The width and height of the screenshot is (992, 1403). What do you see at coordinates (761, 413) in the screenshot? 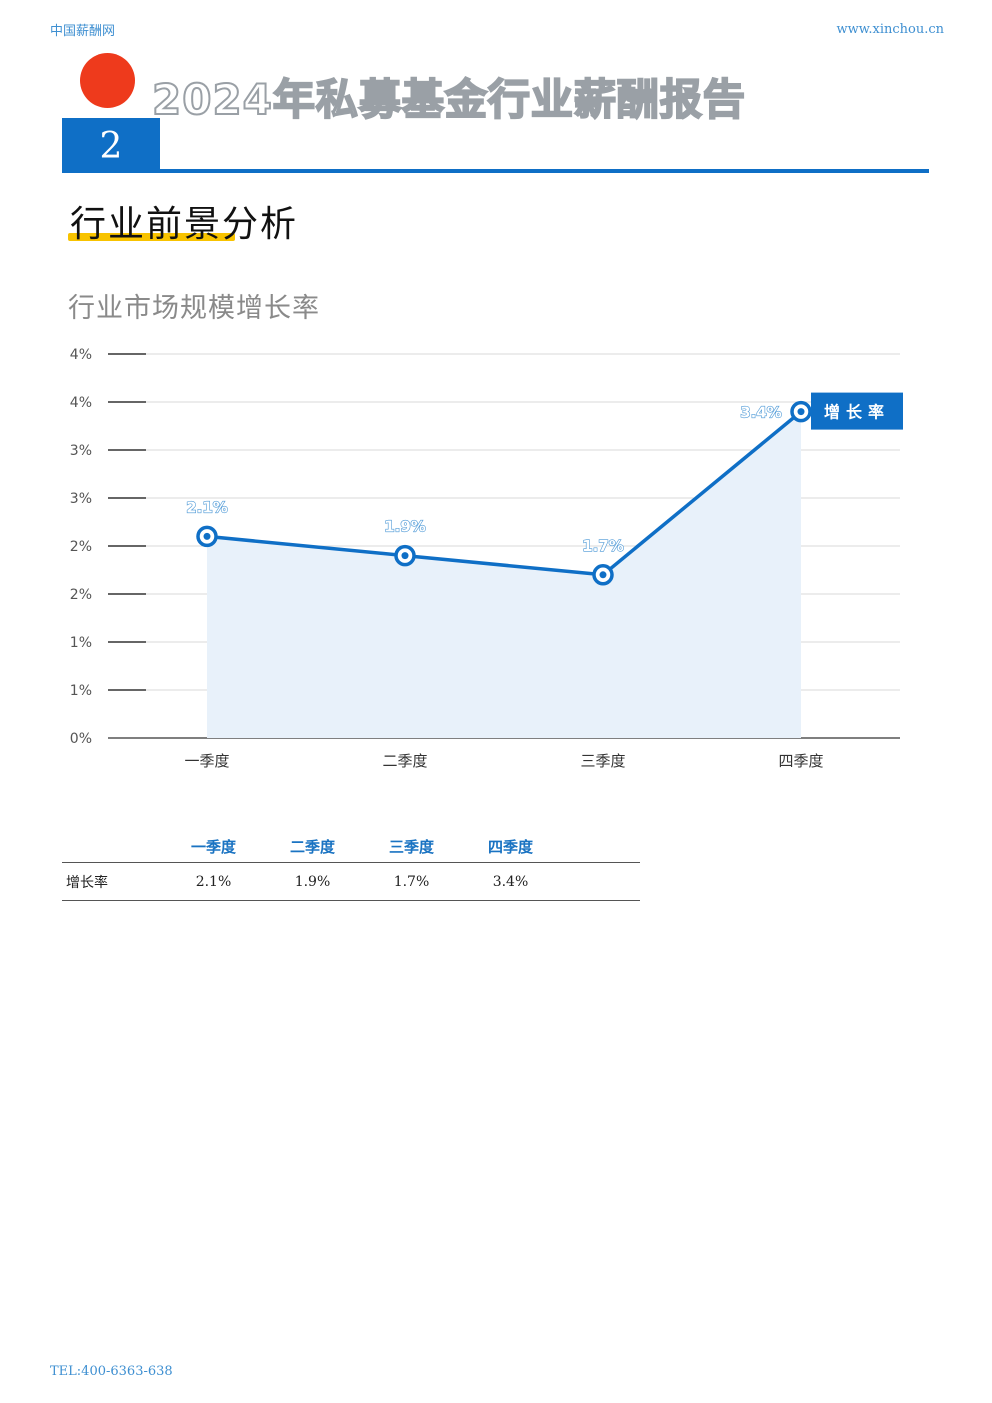
I see `data-label: 3.4%` at bounding box center [761, 413].